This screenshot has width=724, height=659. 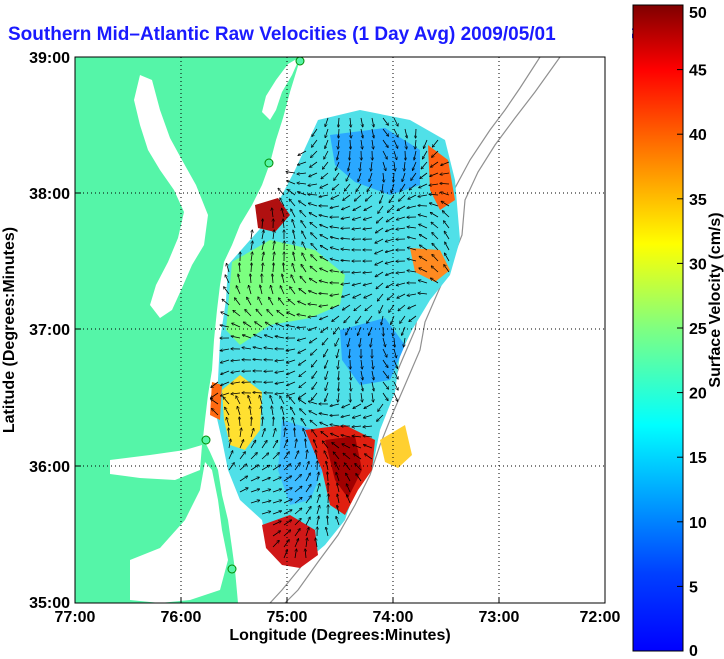 What do you see at coordinates (49, 330) in the screenshot?
I see `y-tick-label: 37:00` at bounding box center [49, 330].